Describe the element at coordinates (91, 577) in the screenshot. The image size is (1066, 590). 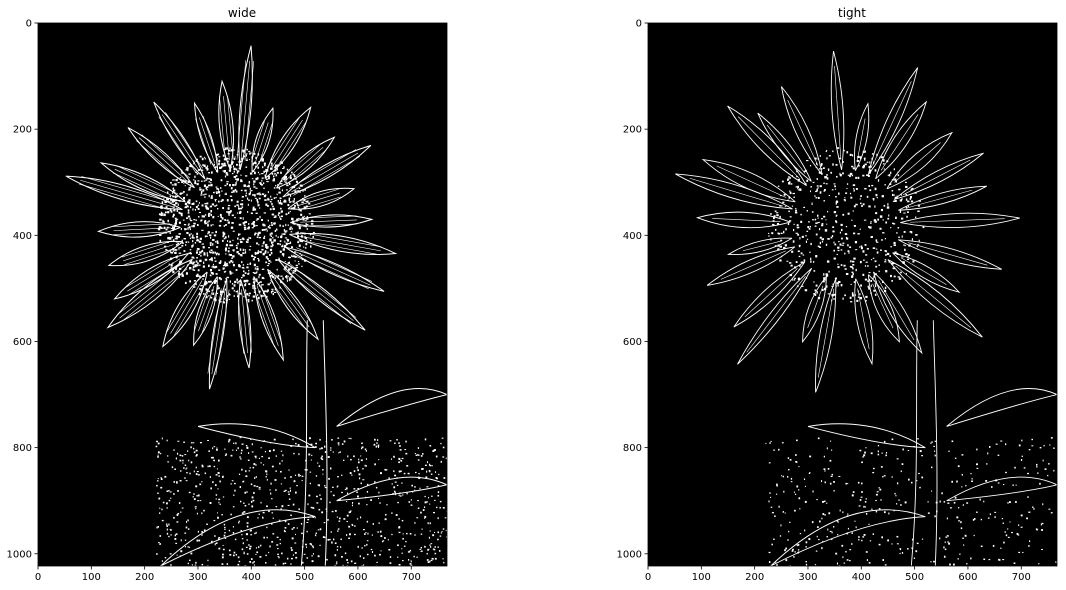
I see `x-tick-label: 100` at that location.